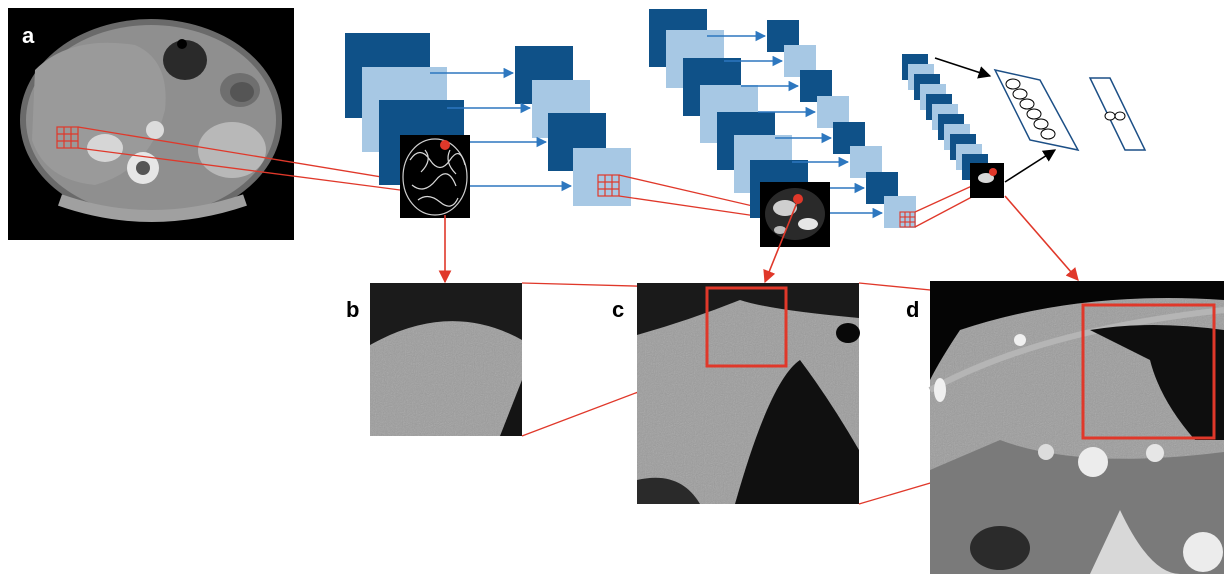 The height and width of the screenshot is (574, 1224). I want to click on panel-b-label: b, so click(352, 309).